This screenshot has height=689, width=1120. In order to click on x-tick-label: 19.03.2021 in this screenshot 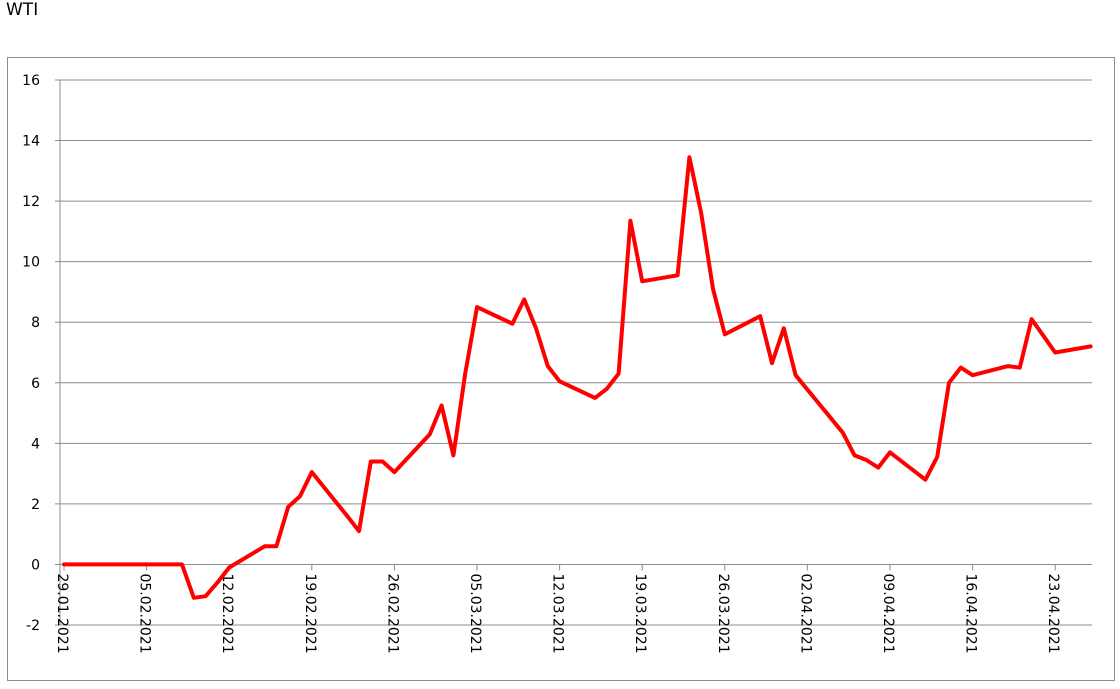, I will do `click(640, 613)`.